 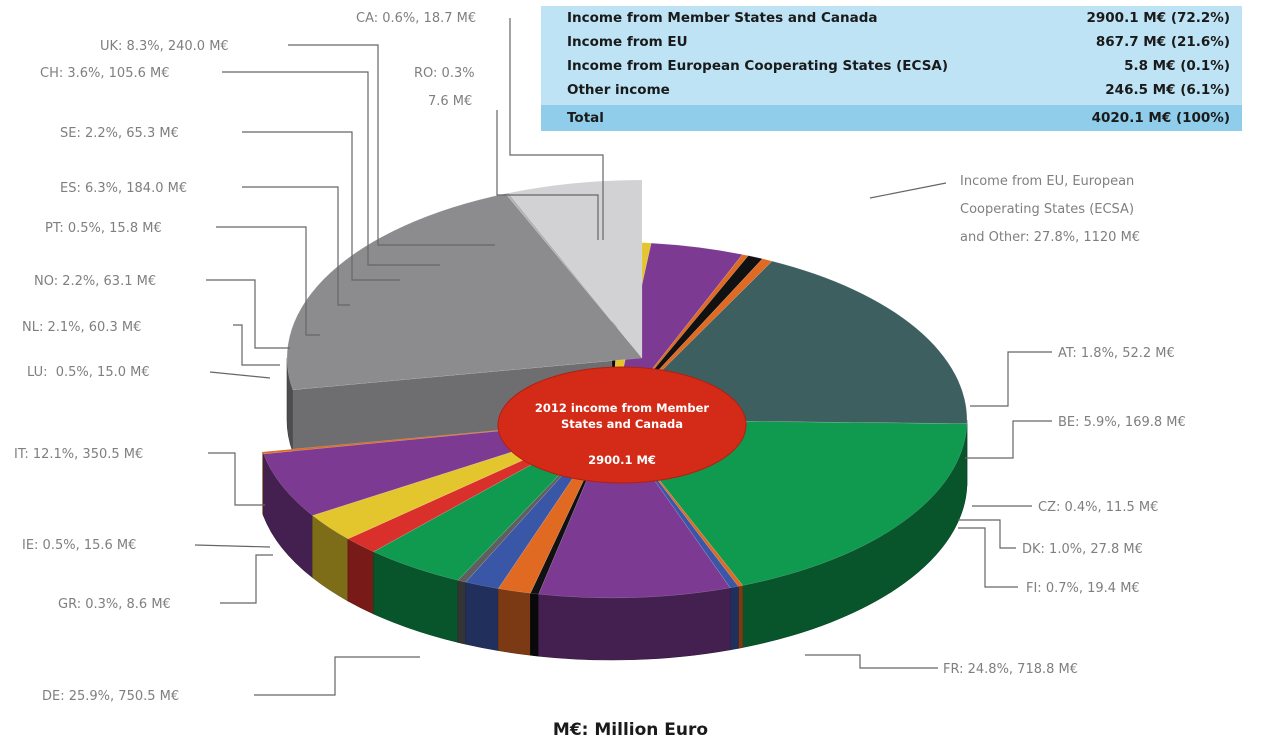 I want to click on leader-ca, so click(x=556, y=129).